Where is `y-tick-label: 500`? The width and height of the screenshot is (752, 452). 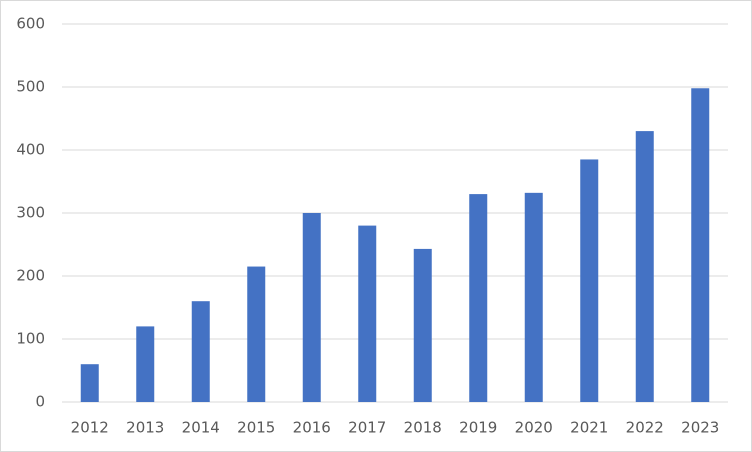 y-tick-label: 500 is located at coordinates (30, 87).